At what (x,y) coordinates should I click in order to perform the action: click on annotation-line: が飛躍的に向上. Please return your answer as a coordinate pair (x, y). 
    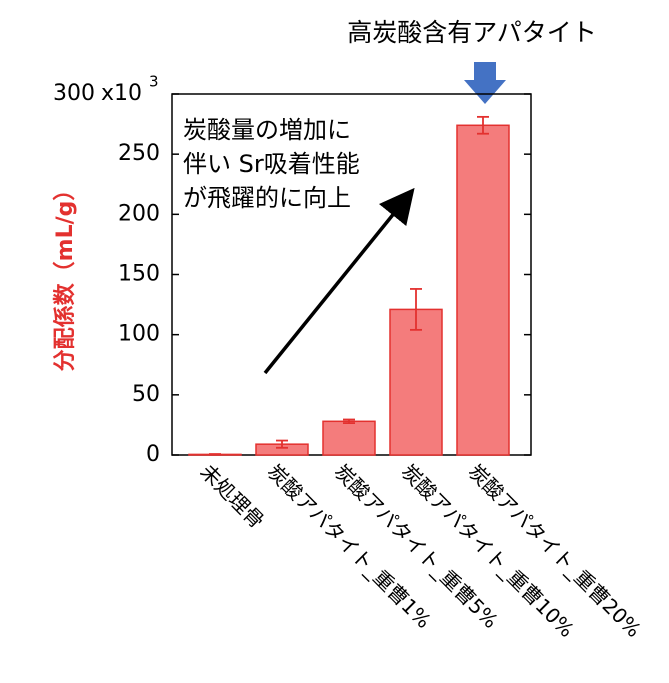
    Looking at the image, I should click on (267, 198).